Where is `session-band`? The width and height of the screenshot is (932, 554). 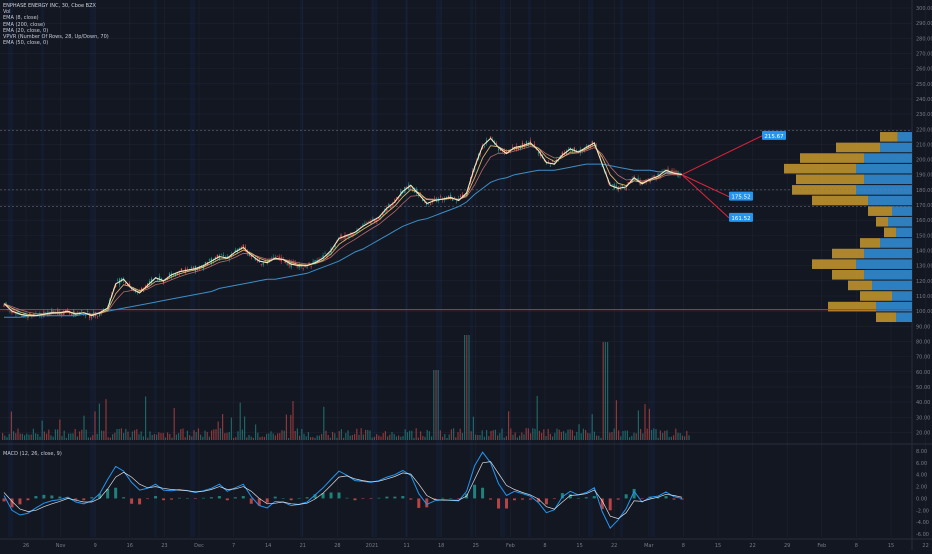
session-band is located at coordinates (652, 268).